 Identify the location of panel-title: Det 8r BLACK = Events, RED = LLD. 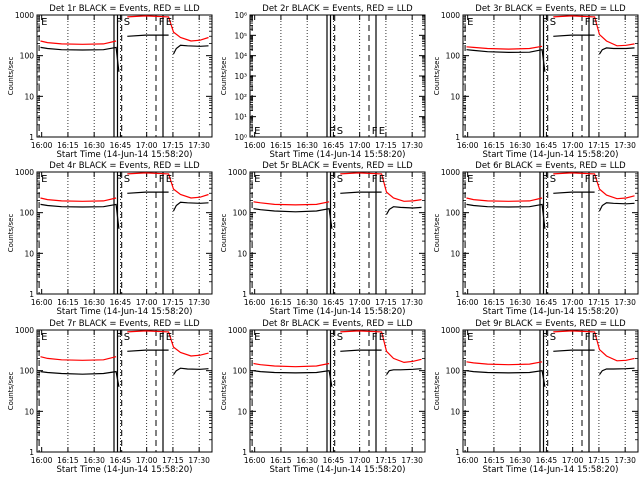
(337, 324).